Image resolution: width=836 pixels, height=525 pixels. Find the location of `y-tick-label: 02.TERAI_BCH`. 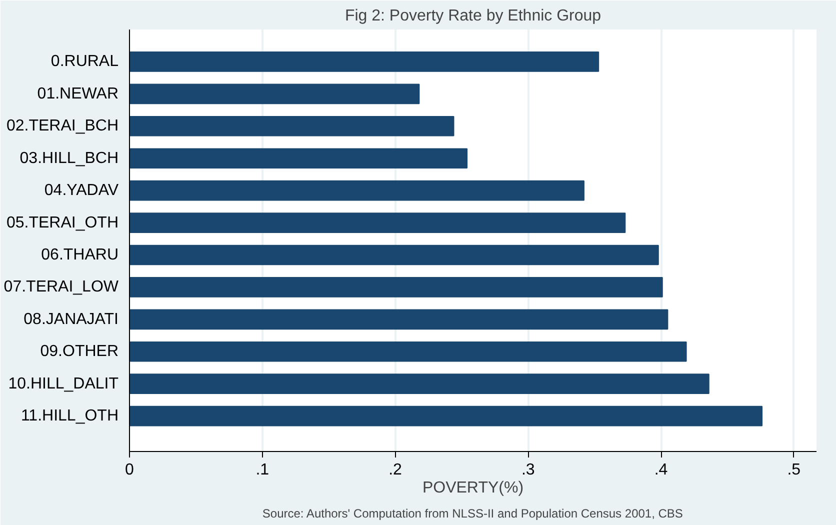

y-tick-label: 02.TERAI_BCH is located at coordinates (62, 126).